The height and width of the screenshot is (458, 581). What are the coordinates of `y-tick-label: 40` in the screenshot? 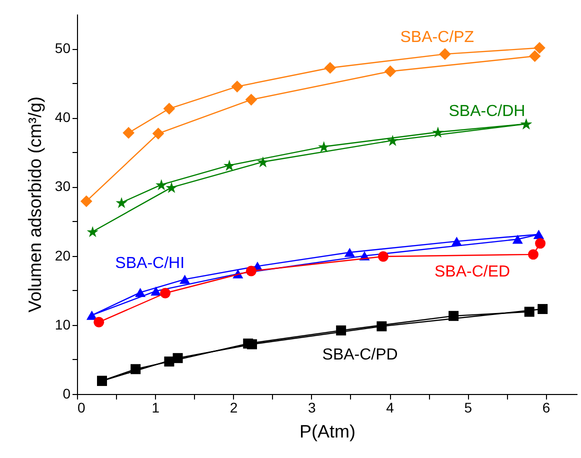 It's located at (62, 117).